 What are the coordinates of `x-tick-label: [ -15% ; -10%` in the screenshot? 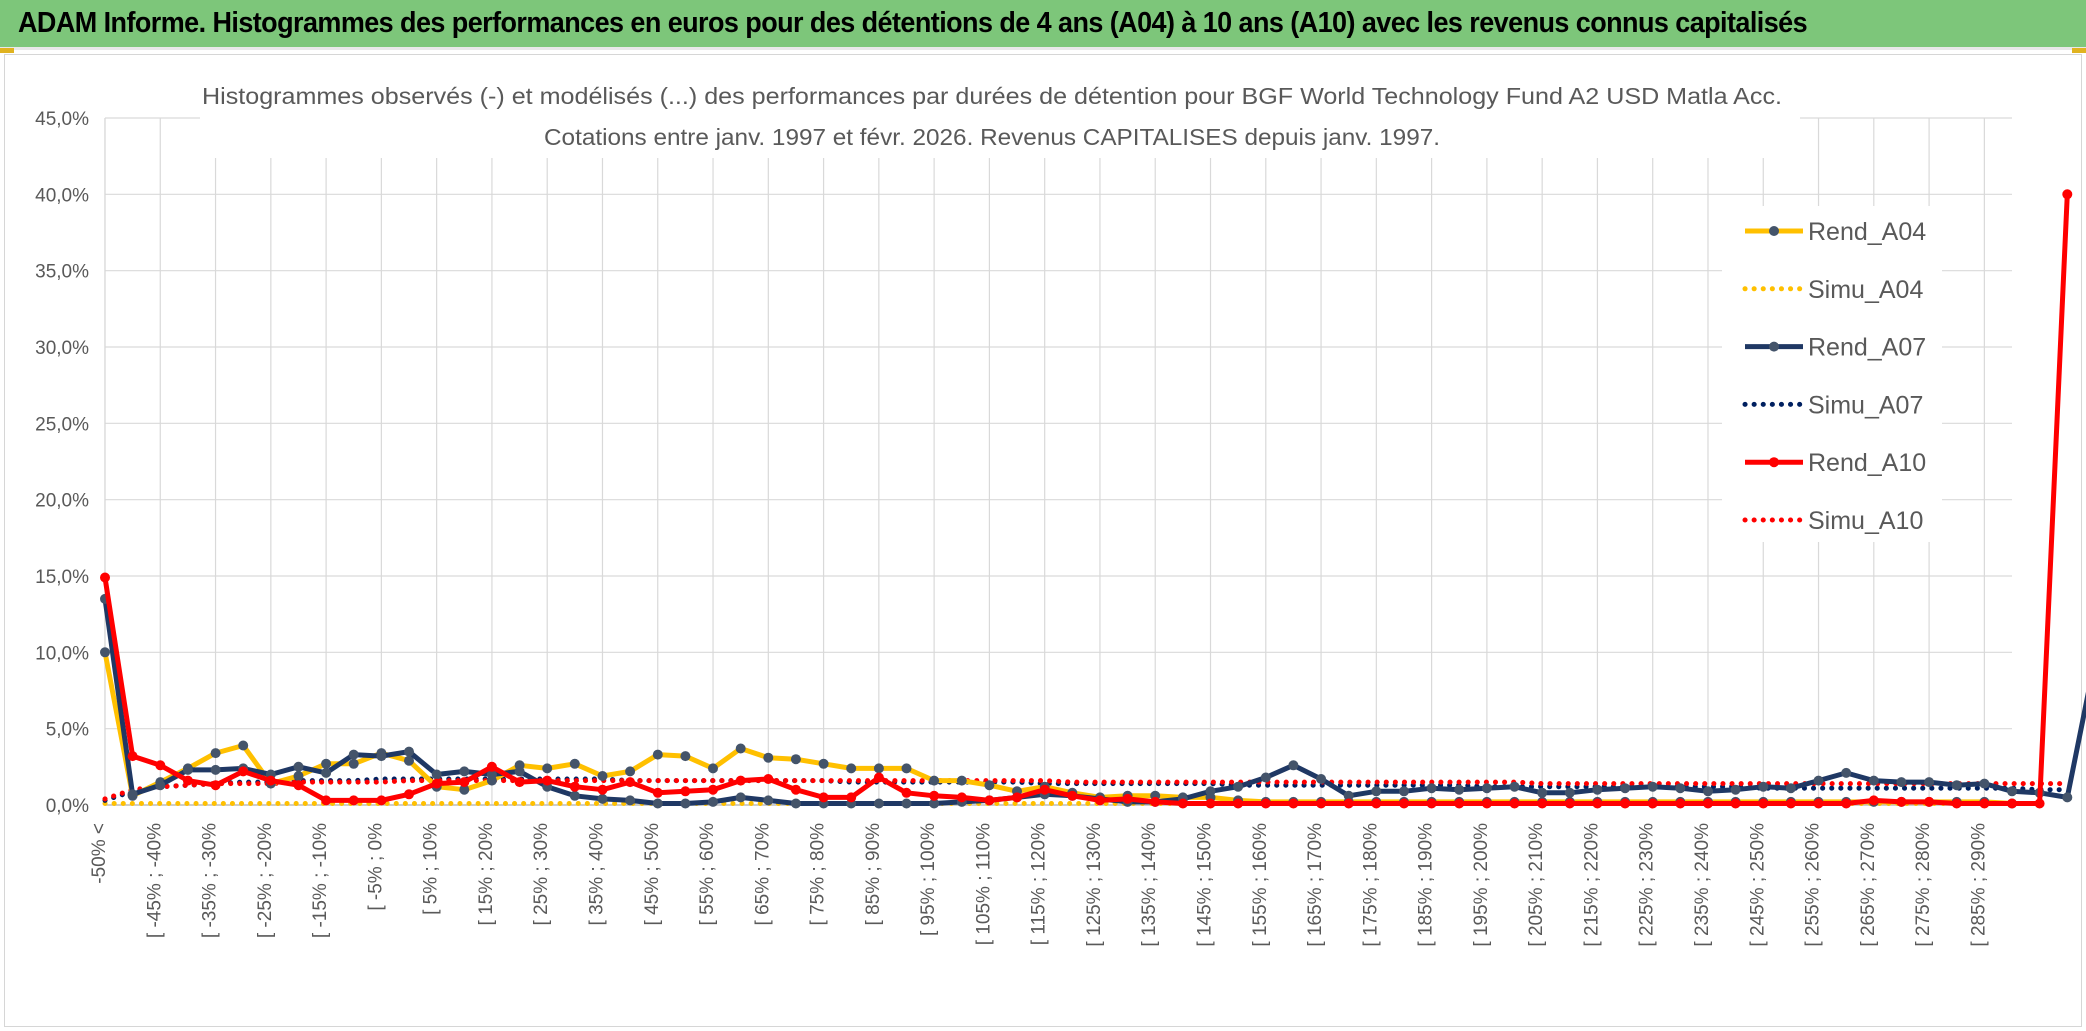 It's located at (320, 880).